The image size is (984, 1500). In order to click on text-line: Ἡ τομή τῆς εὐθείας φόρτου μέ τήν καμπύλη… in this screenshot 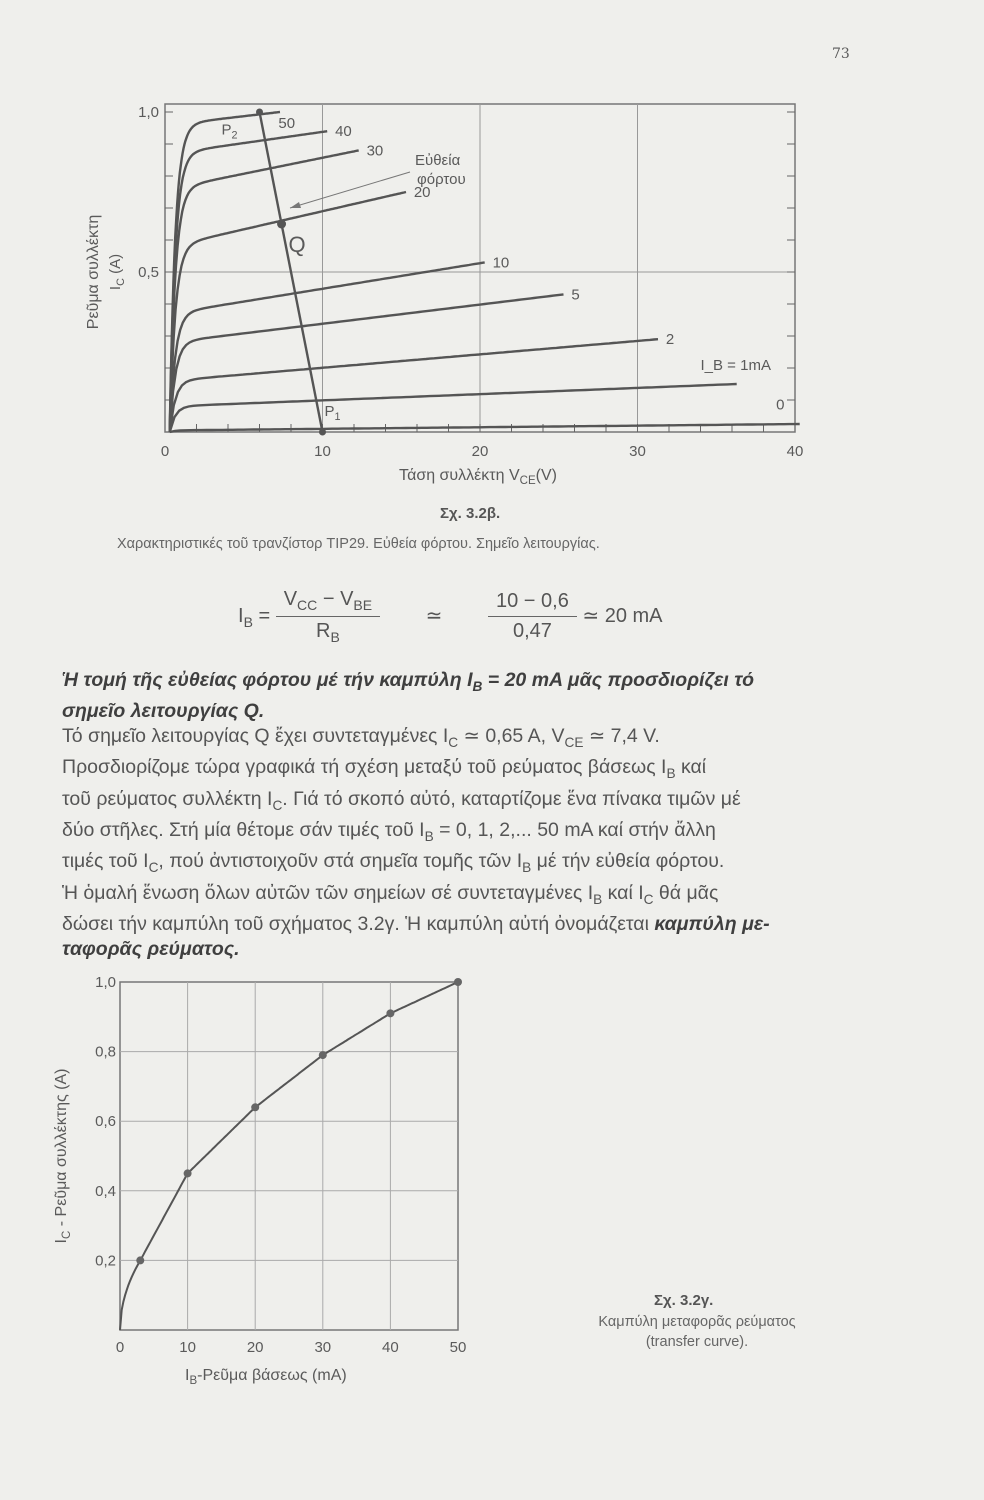, I will do `click(472, 683)`.